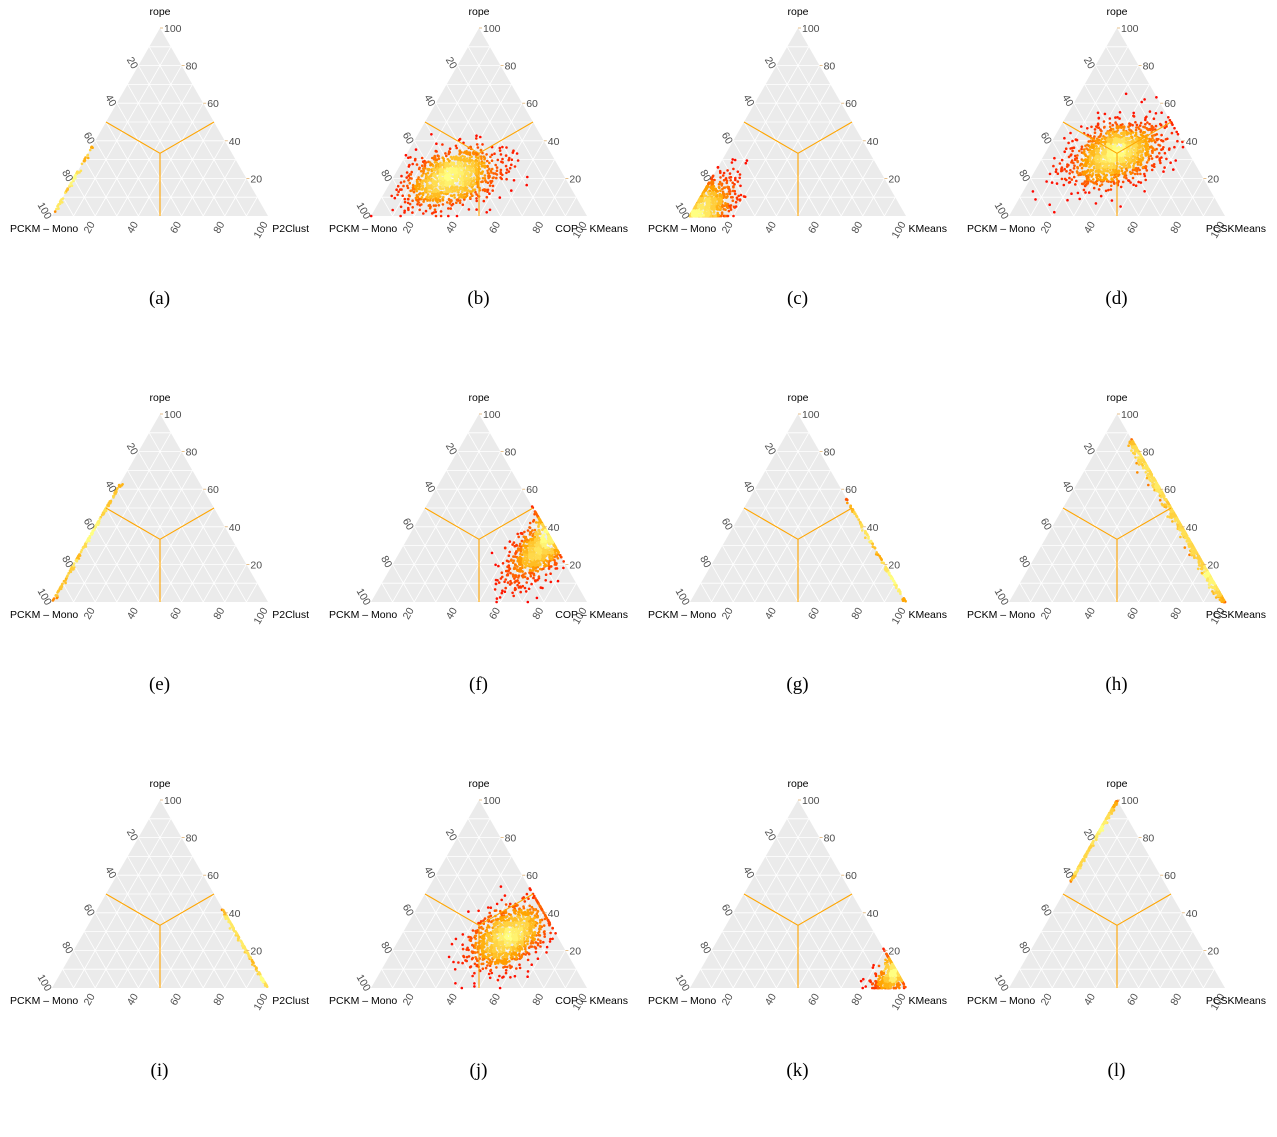 The height and width of the screenshot is (1137, 1277). Describe the element at coordinates (478, 398) in the screenshot. I see `axis-title-top: rope` at that location.